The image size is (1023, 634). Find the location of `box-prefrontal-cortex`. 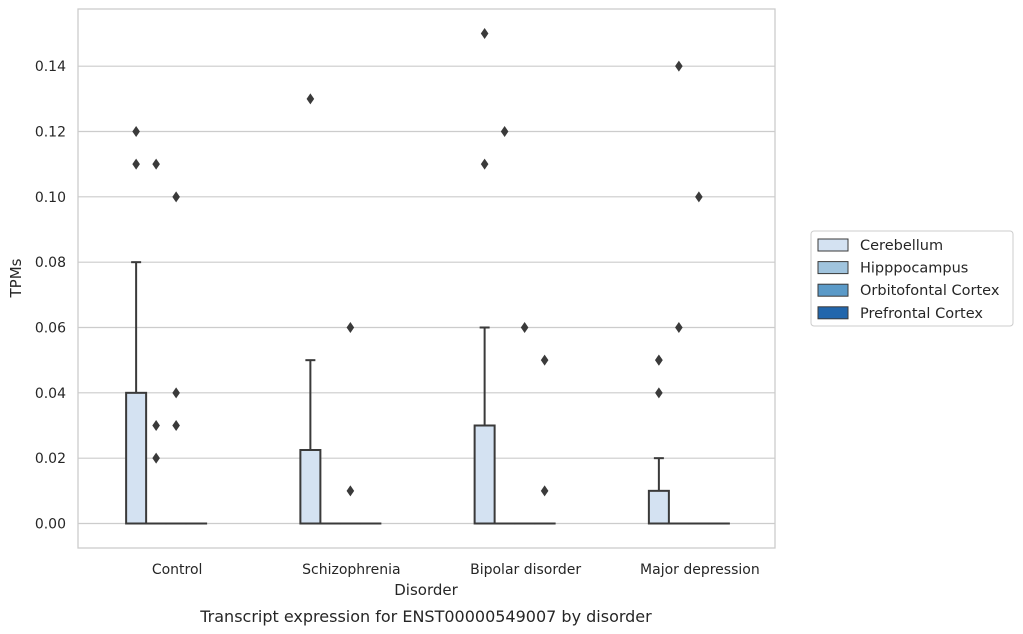

box-prefrontal-cortex is located at coordinates (544, 439).